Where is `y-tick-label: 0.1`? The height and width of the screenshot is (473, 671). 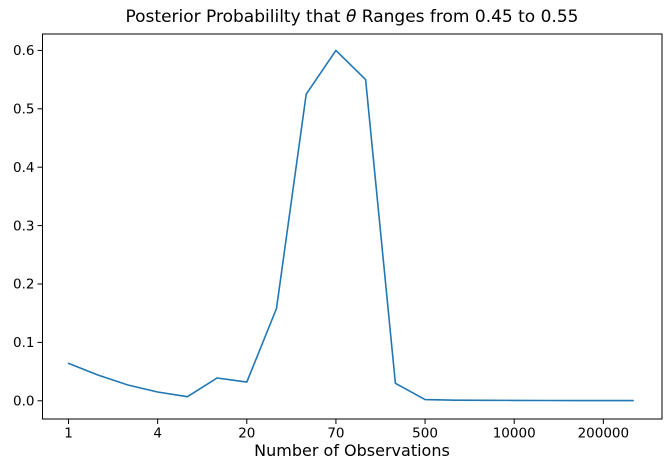
y-tick-label: 0.1 is located at coordinates (23, 343).